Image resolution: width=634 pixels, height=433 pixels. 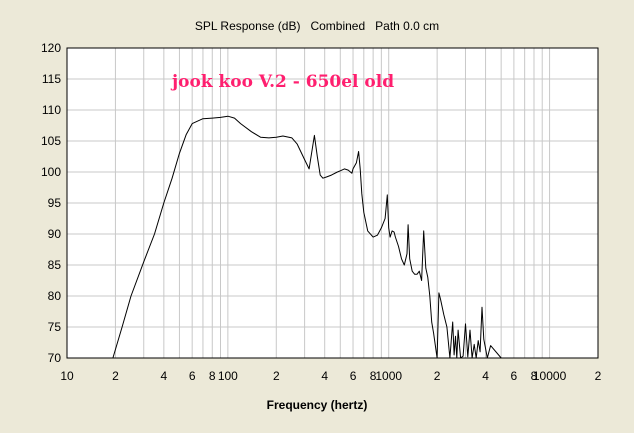 I want to click on y-tick-labels: 120 115 110 105 100 95 90 85 80 75 70, so click(x=51, y=203).